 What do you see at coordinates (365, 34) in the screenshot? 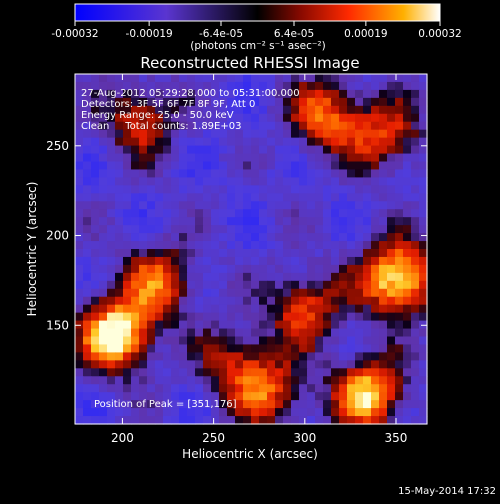
I see `colorbar-tick-label: 0.00019` at bounding box center [365, 34].